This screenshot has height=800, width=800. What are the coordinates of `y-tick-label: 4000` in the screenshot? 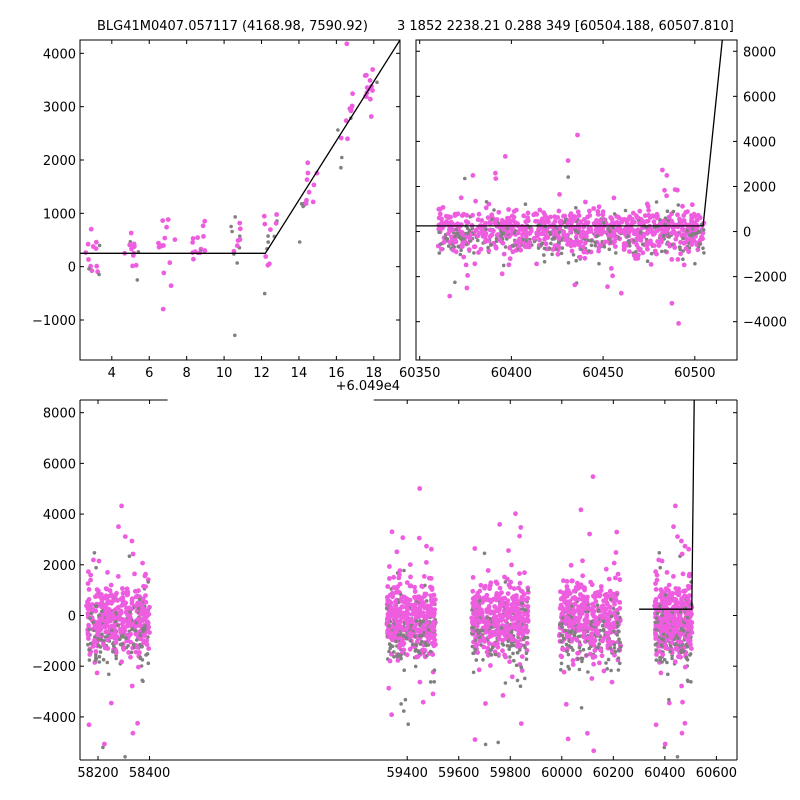 It's located at (759, 142).